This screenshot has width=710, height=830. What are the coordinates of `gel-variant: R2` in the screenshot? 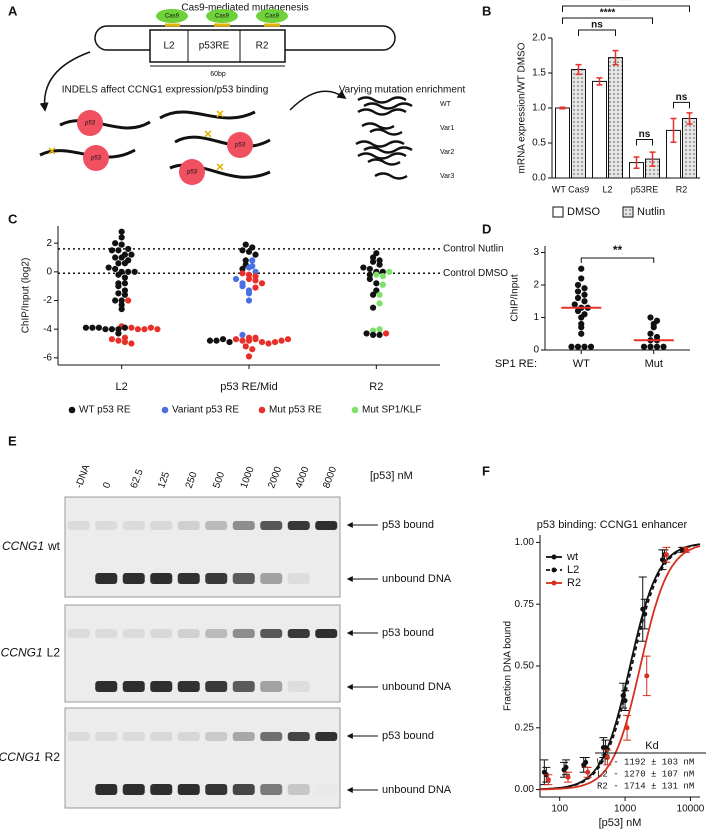 It's located at (53, 757).